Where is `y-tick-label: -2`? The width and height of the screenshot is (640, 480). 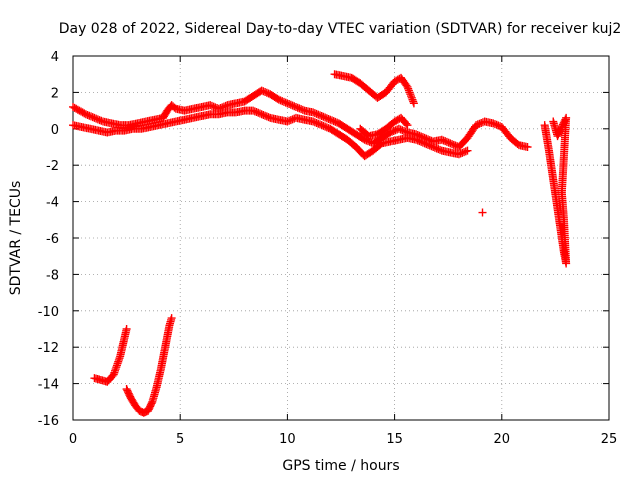 y-tick-label: -2 is located at coordinates (52, 166).